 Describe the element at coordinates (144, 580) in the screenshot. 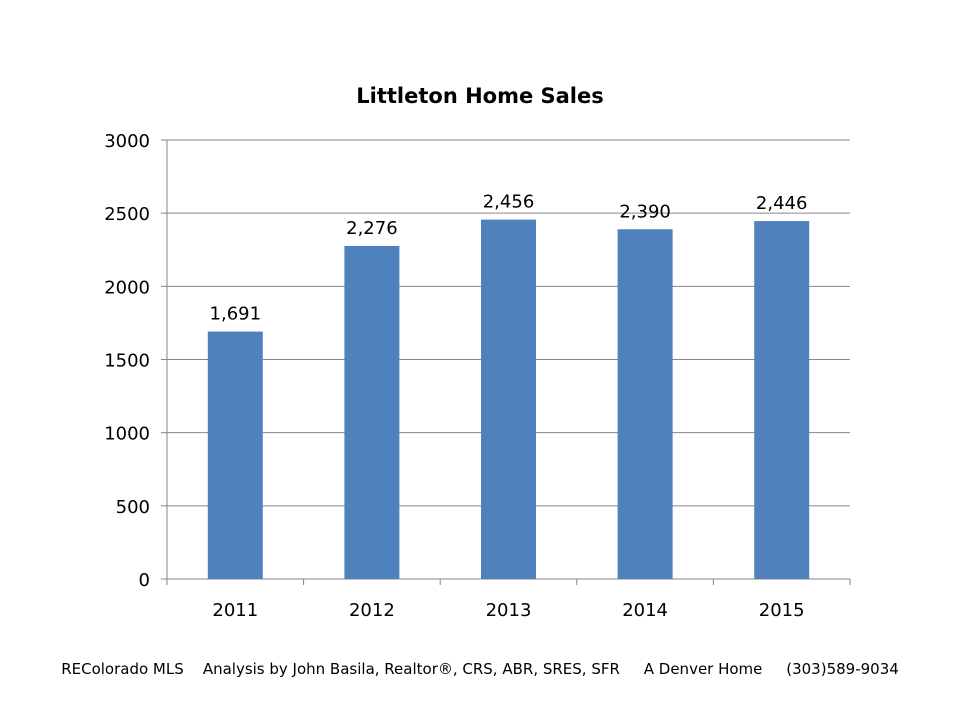

I see `y-tick-label: 0` at that location.